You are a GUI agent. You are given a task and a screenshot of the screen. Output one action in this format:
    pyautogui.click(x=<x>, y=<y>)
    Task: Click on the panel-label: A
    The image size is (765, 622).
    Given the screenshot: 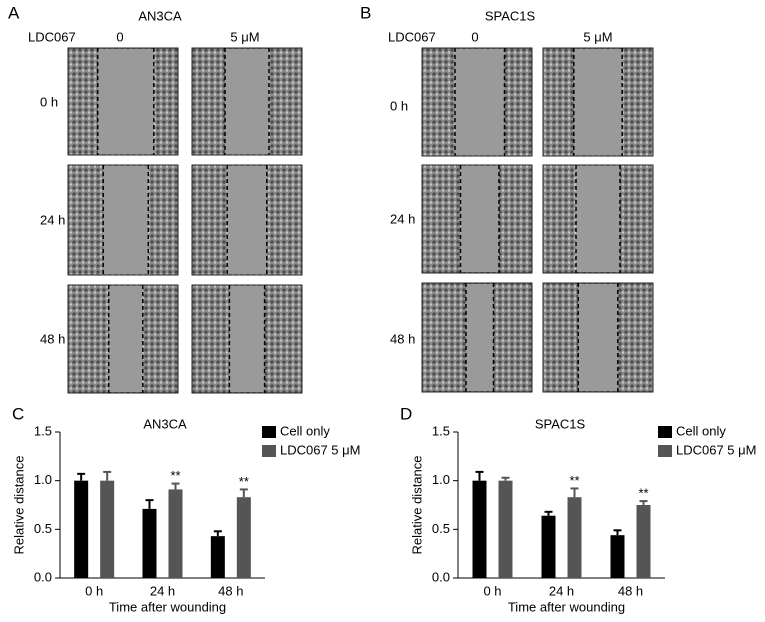 What is the action you would take?
    pyautogui.click(x=14, y=12)
    